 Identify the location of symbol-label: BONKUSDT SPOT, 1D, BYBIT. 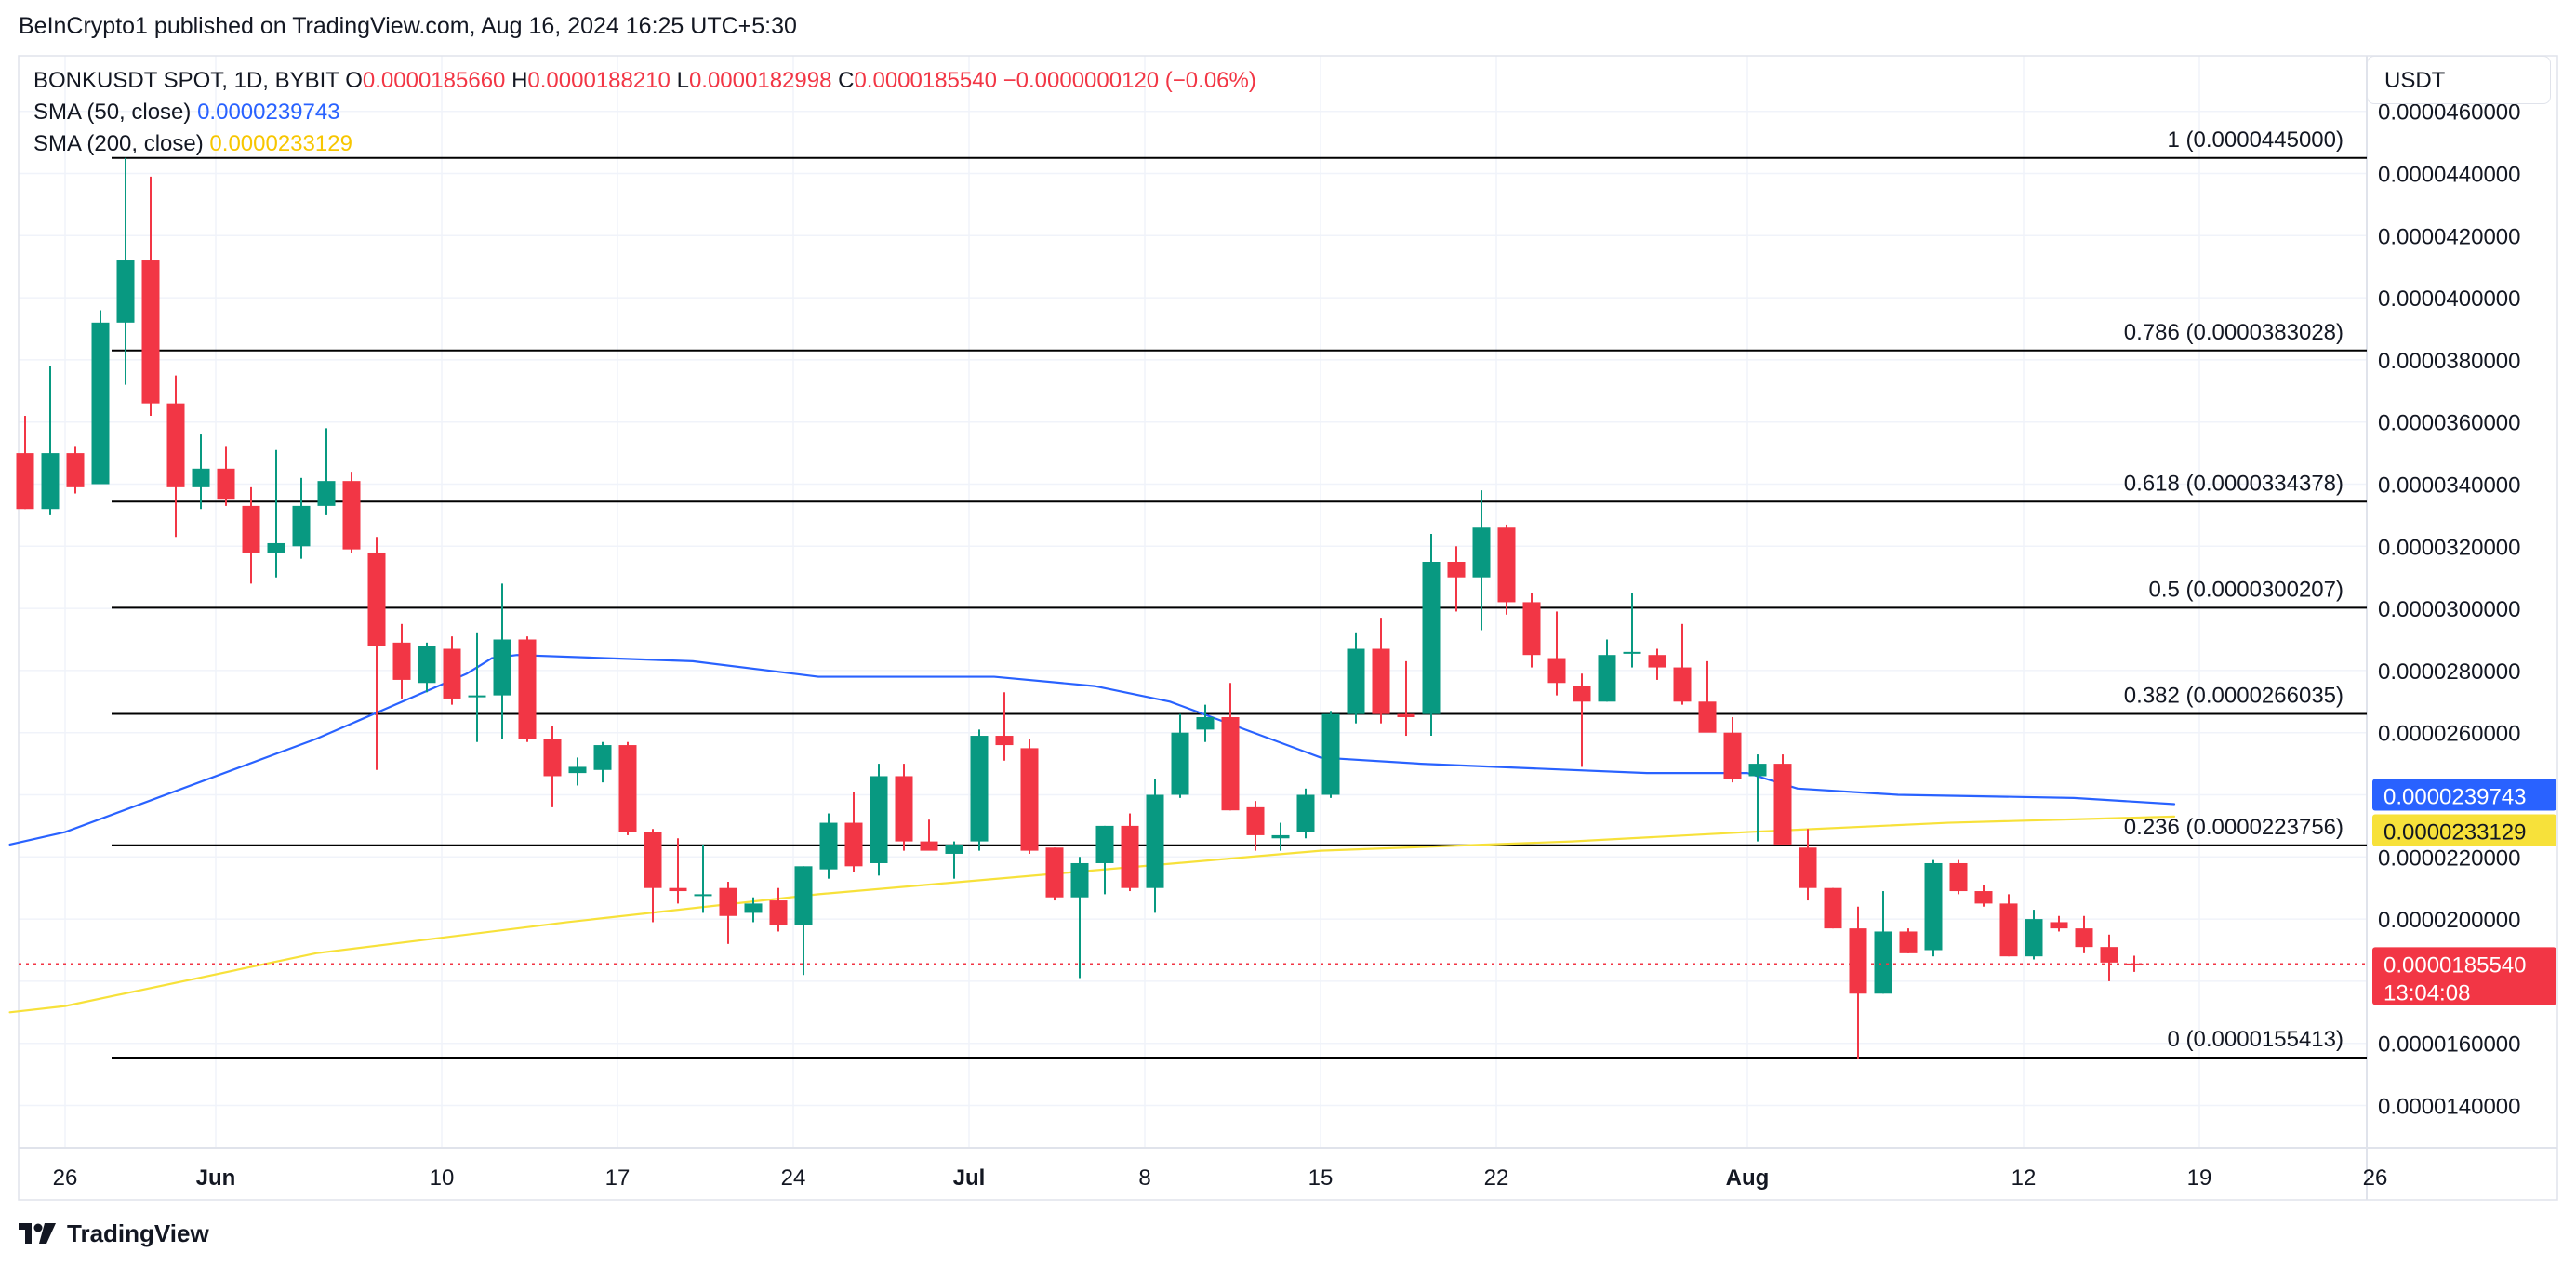
(186, 80).